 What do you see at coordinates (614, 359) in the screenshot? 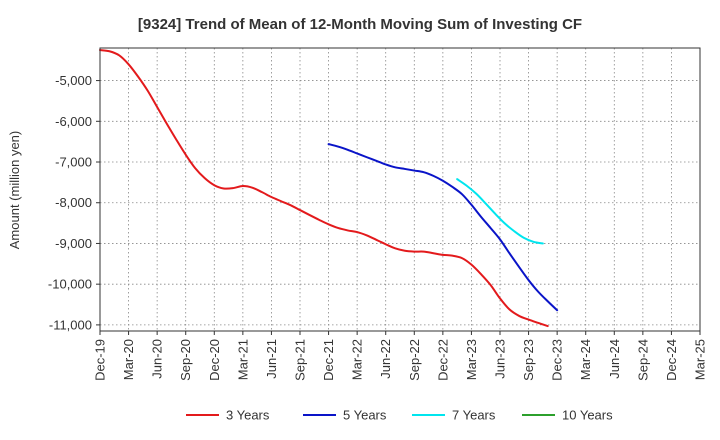
I see `x-tick-label: Jun-24` at bounding box center [614, 359].